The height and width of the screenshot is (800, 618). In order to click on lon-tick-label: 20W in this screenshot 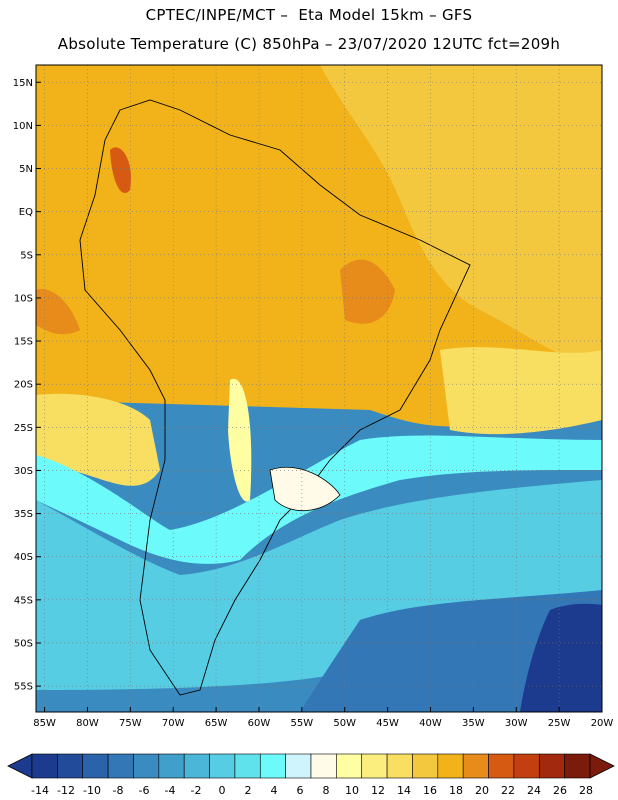, I will do `click(602, 723)`.